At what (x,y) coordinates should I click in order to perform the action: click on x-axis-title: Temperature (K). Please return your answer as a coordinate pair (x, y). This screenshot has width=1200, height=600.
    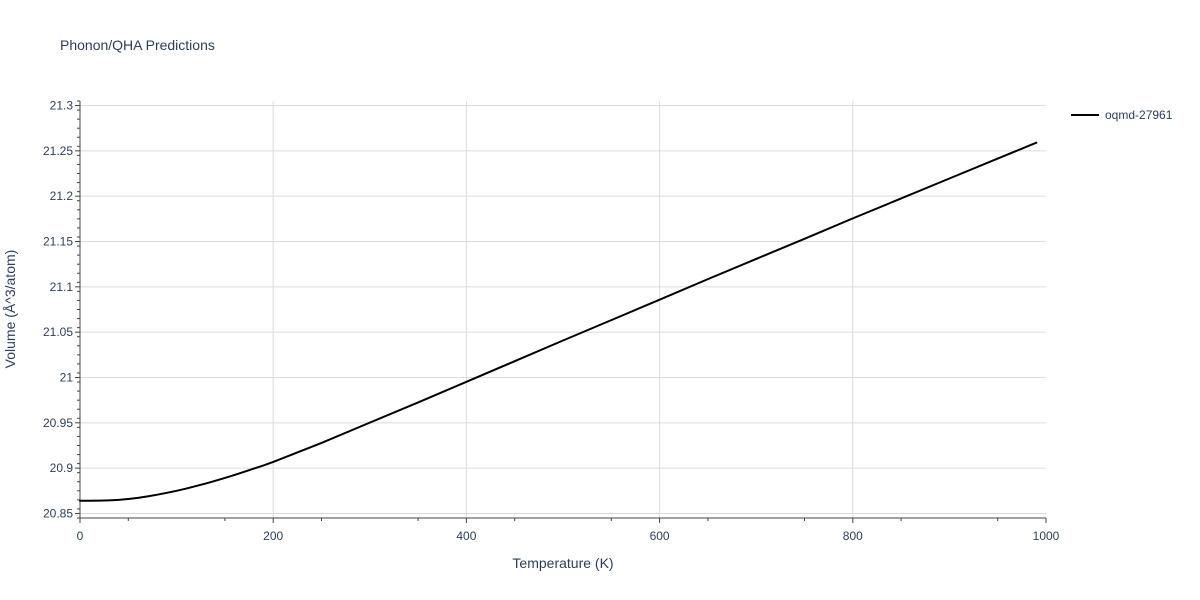
    Looking at the image, I should click on (562, 563).